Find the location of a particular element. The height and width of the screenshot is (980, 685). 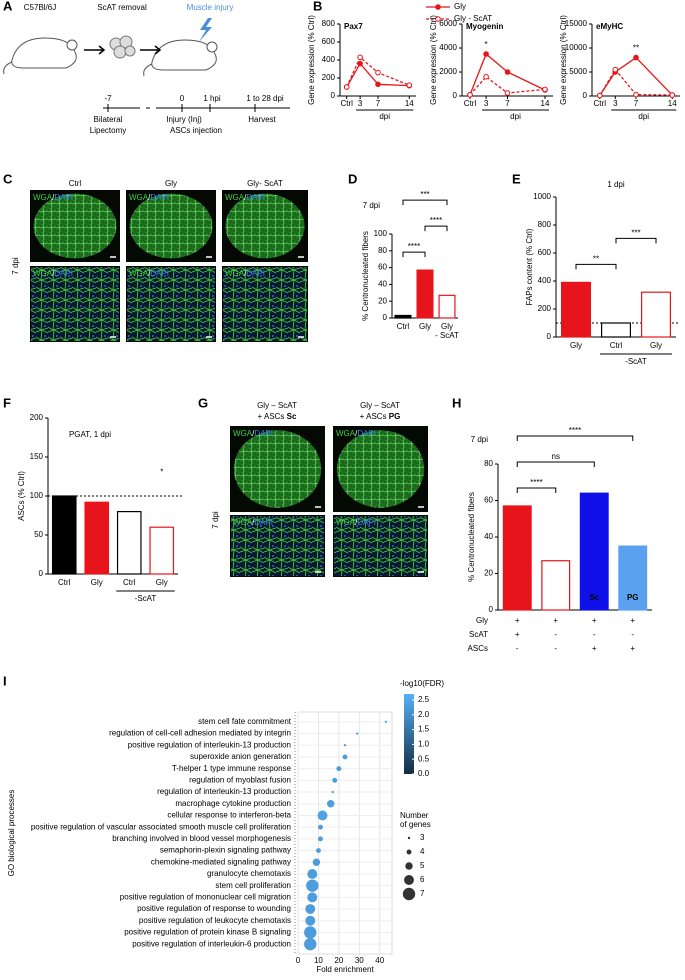

colorbar-label: 0.0 is located at coordinates (424, 773).